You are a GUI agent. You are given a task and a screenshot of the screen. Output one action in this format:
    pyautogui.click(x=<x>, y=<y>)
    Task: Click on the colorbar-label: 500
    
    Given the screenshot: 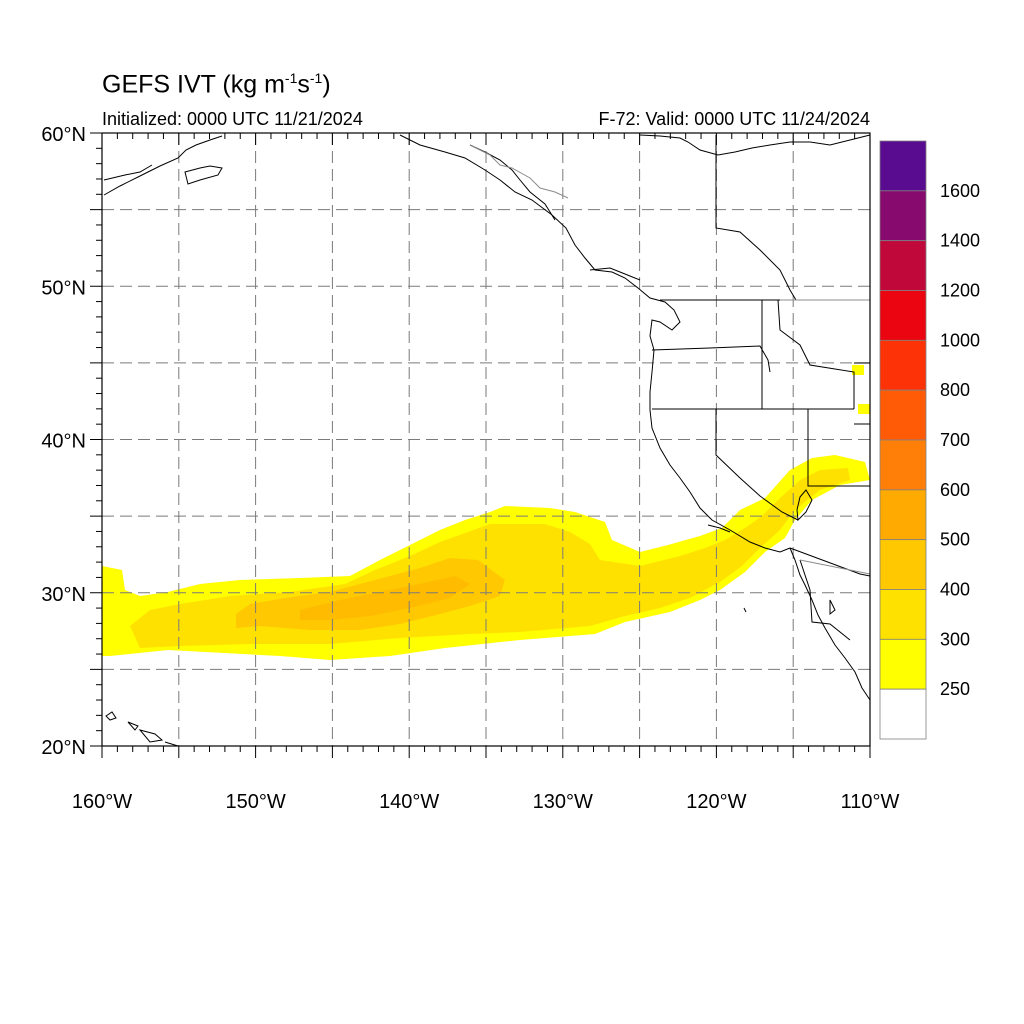 What is the action you would take?
    pyautogui.click(x=955, y=540)
    